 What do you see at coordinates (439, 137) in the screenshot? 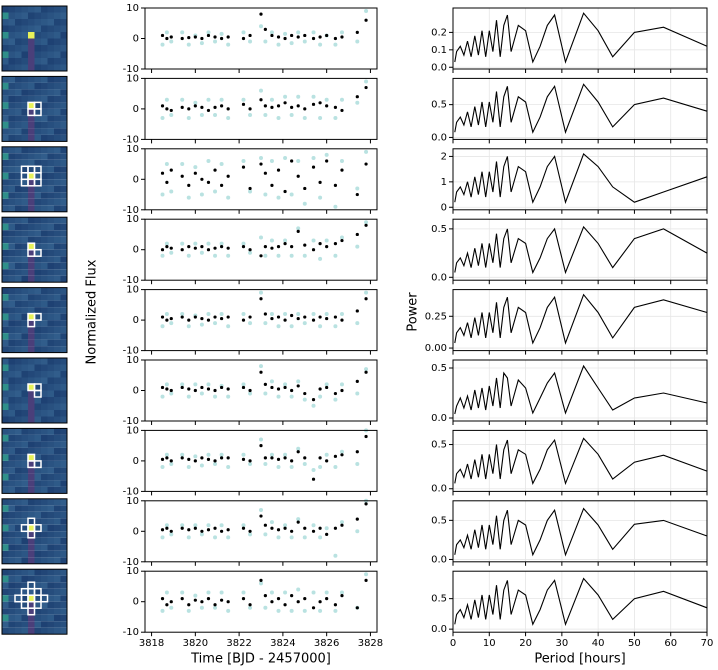
I see `y-tick-label: 0.0` at bounding box center [439, 137].